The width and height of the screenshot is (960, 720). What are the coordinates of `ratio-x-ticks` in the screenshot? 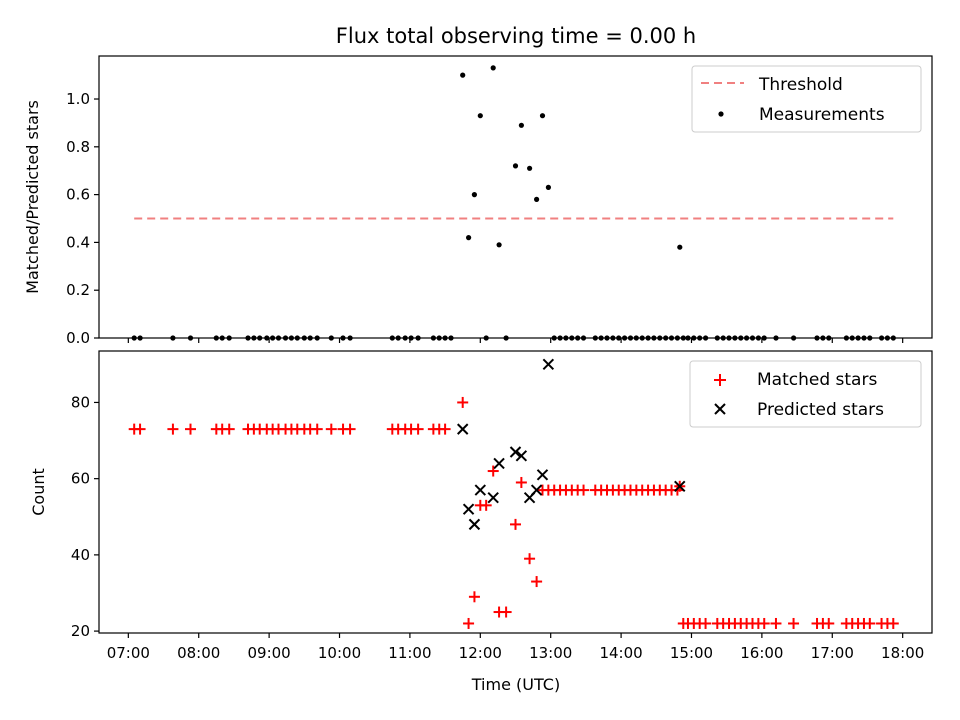 It's located at (515, 340).